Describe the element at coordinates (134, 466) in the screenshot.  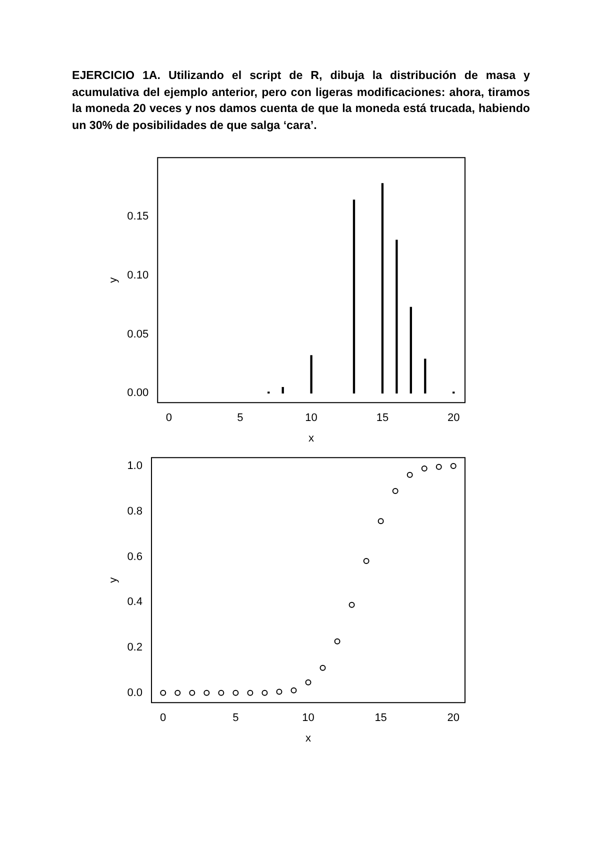
I see `y-tick-label: 1.0` at that location.